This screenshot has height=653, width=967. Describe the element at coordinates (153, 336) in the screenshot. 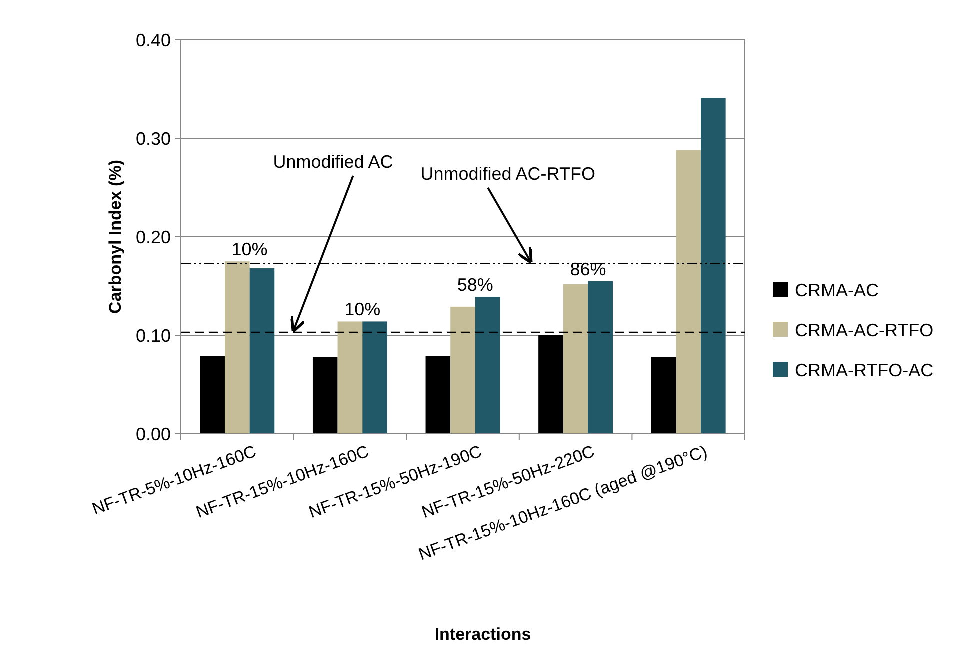

I see `y-tick-label: 0.10` at that location.